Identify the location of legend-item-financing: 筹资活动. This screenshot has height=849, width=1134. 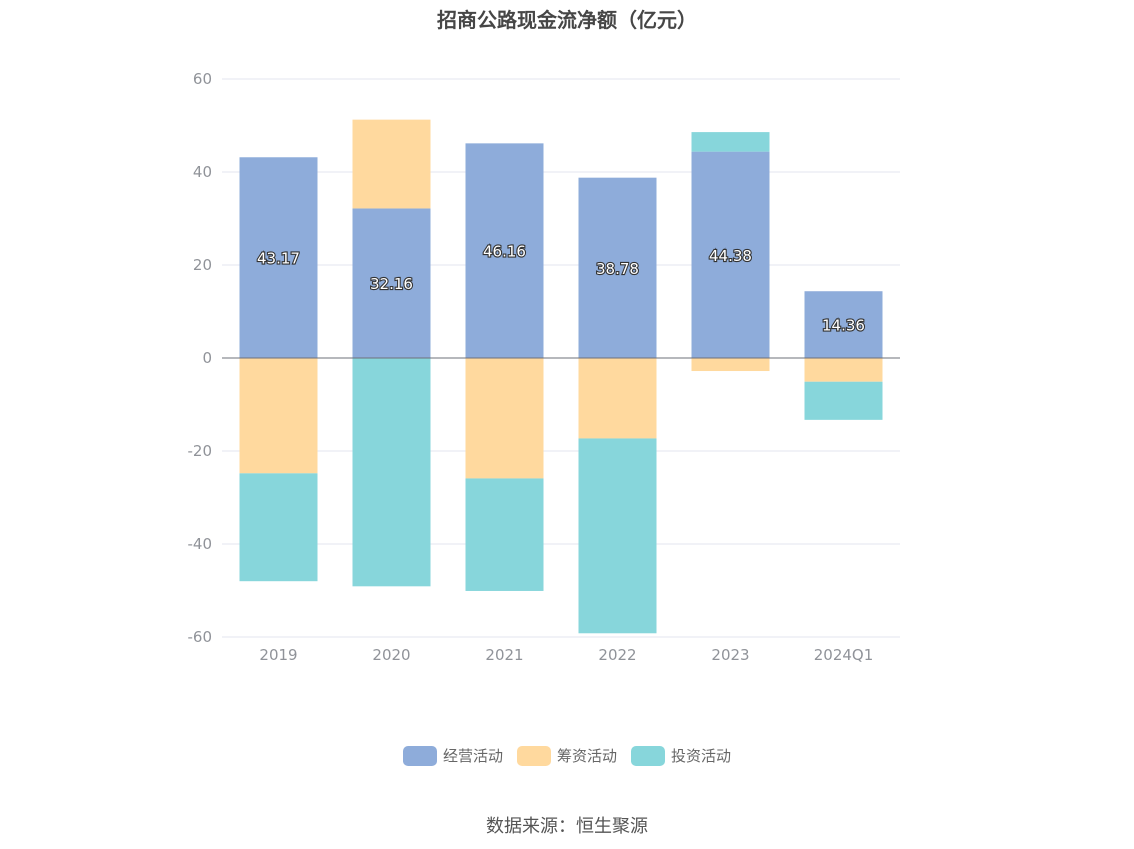
(566, 755).